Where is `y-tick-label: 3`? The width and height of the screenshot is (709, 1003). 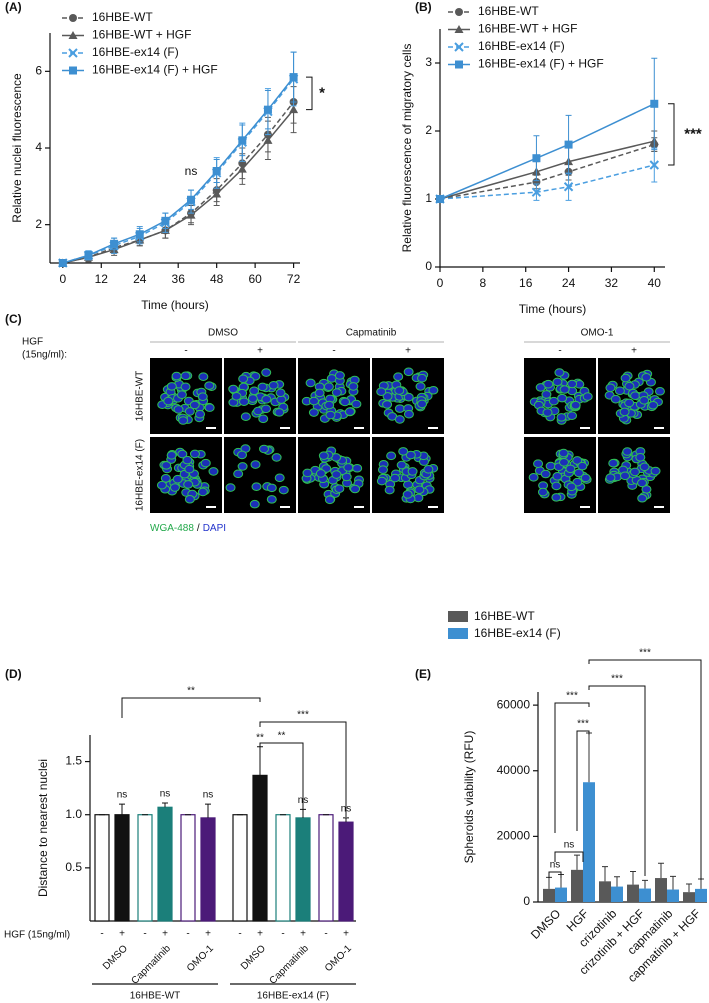
y-tick-label: 3 is located at coordinates (428, 62).